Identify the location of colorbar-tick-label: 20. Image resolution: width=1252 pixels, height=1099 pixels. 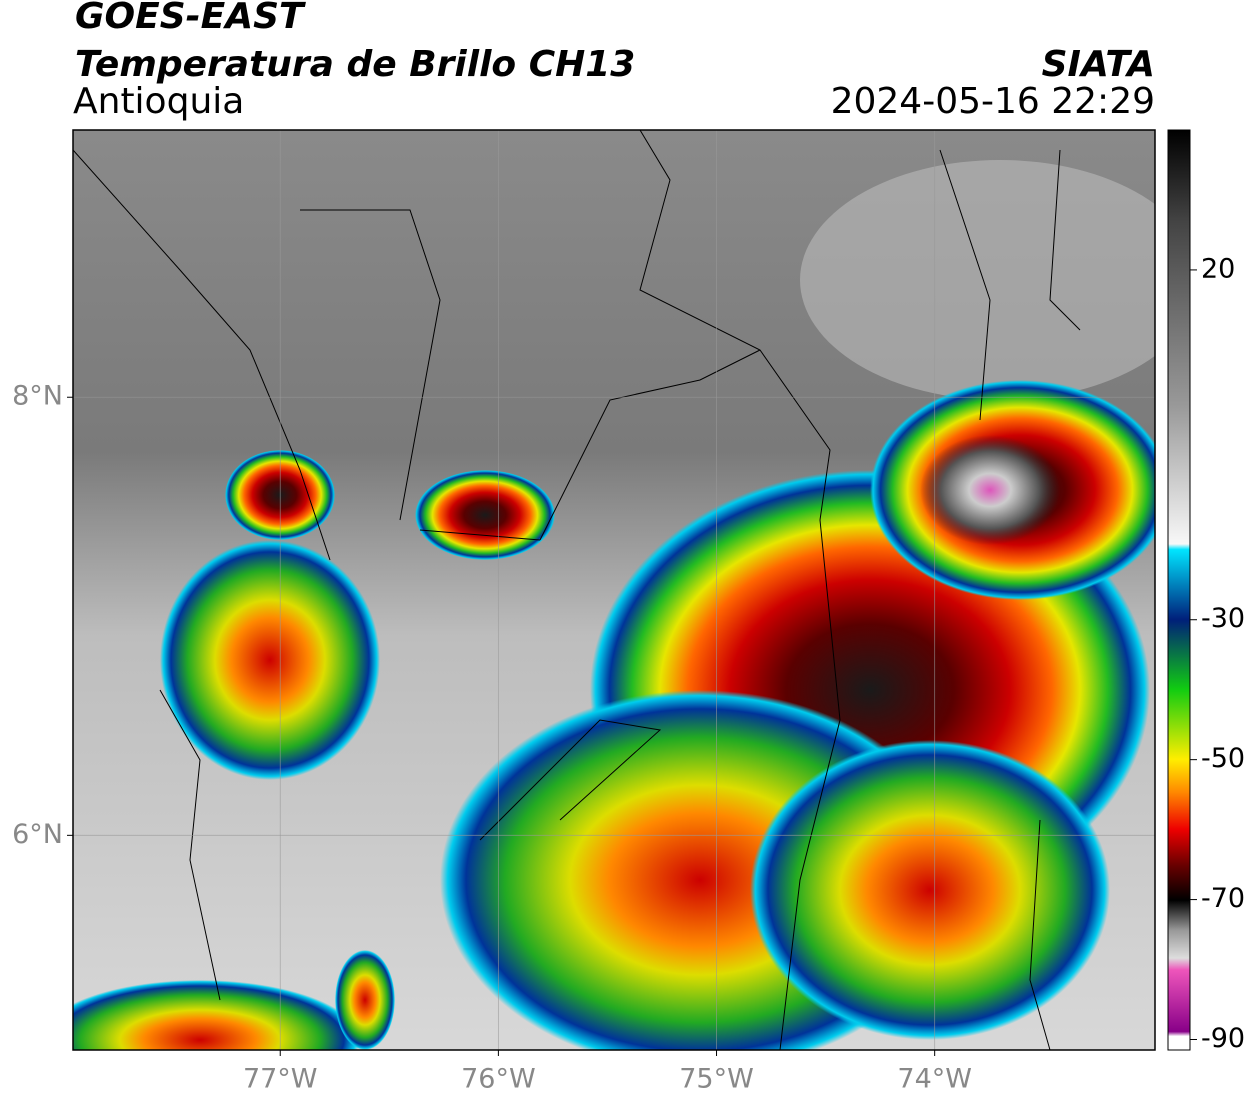
(1218, 268).